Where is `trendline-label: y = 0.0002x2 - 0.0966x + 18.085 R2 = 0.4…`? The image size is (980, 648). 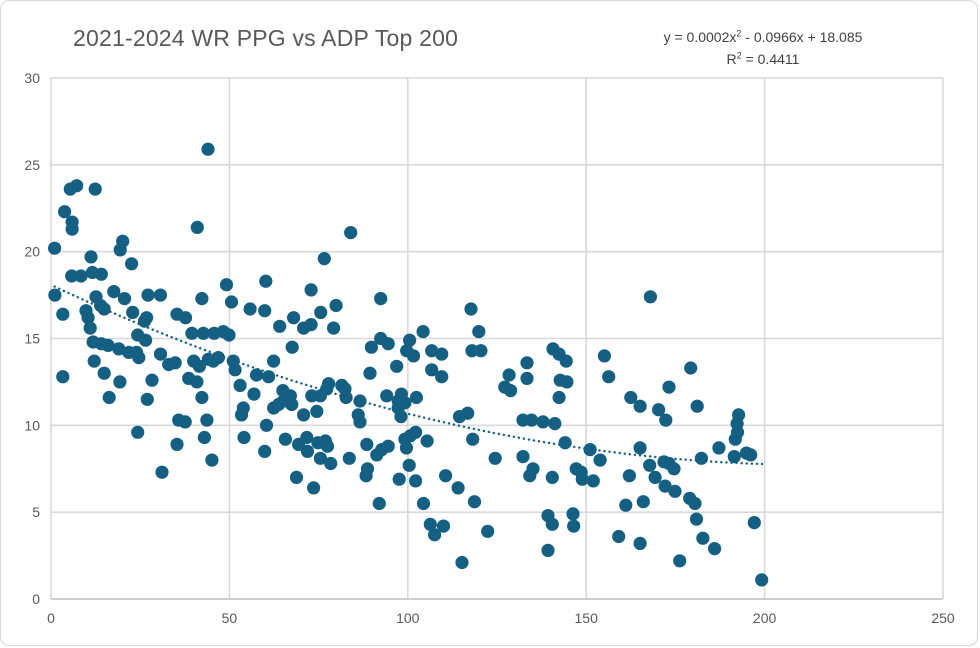
trendline-label: y = 0.0002x2 - 0.0966x + 18.085 R2 = 0.4… is located at coordinates (763, 48).